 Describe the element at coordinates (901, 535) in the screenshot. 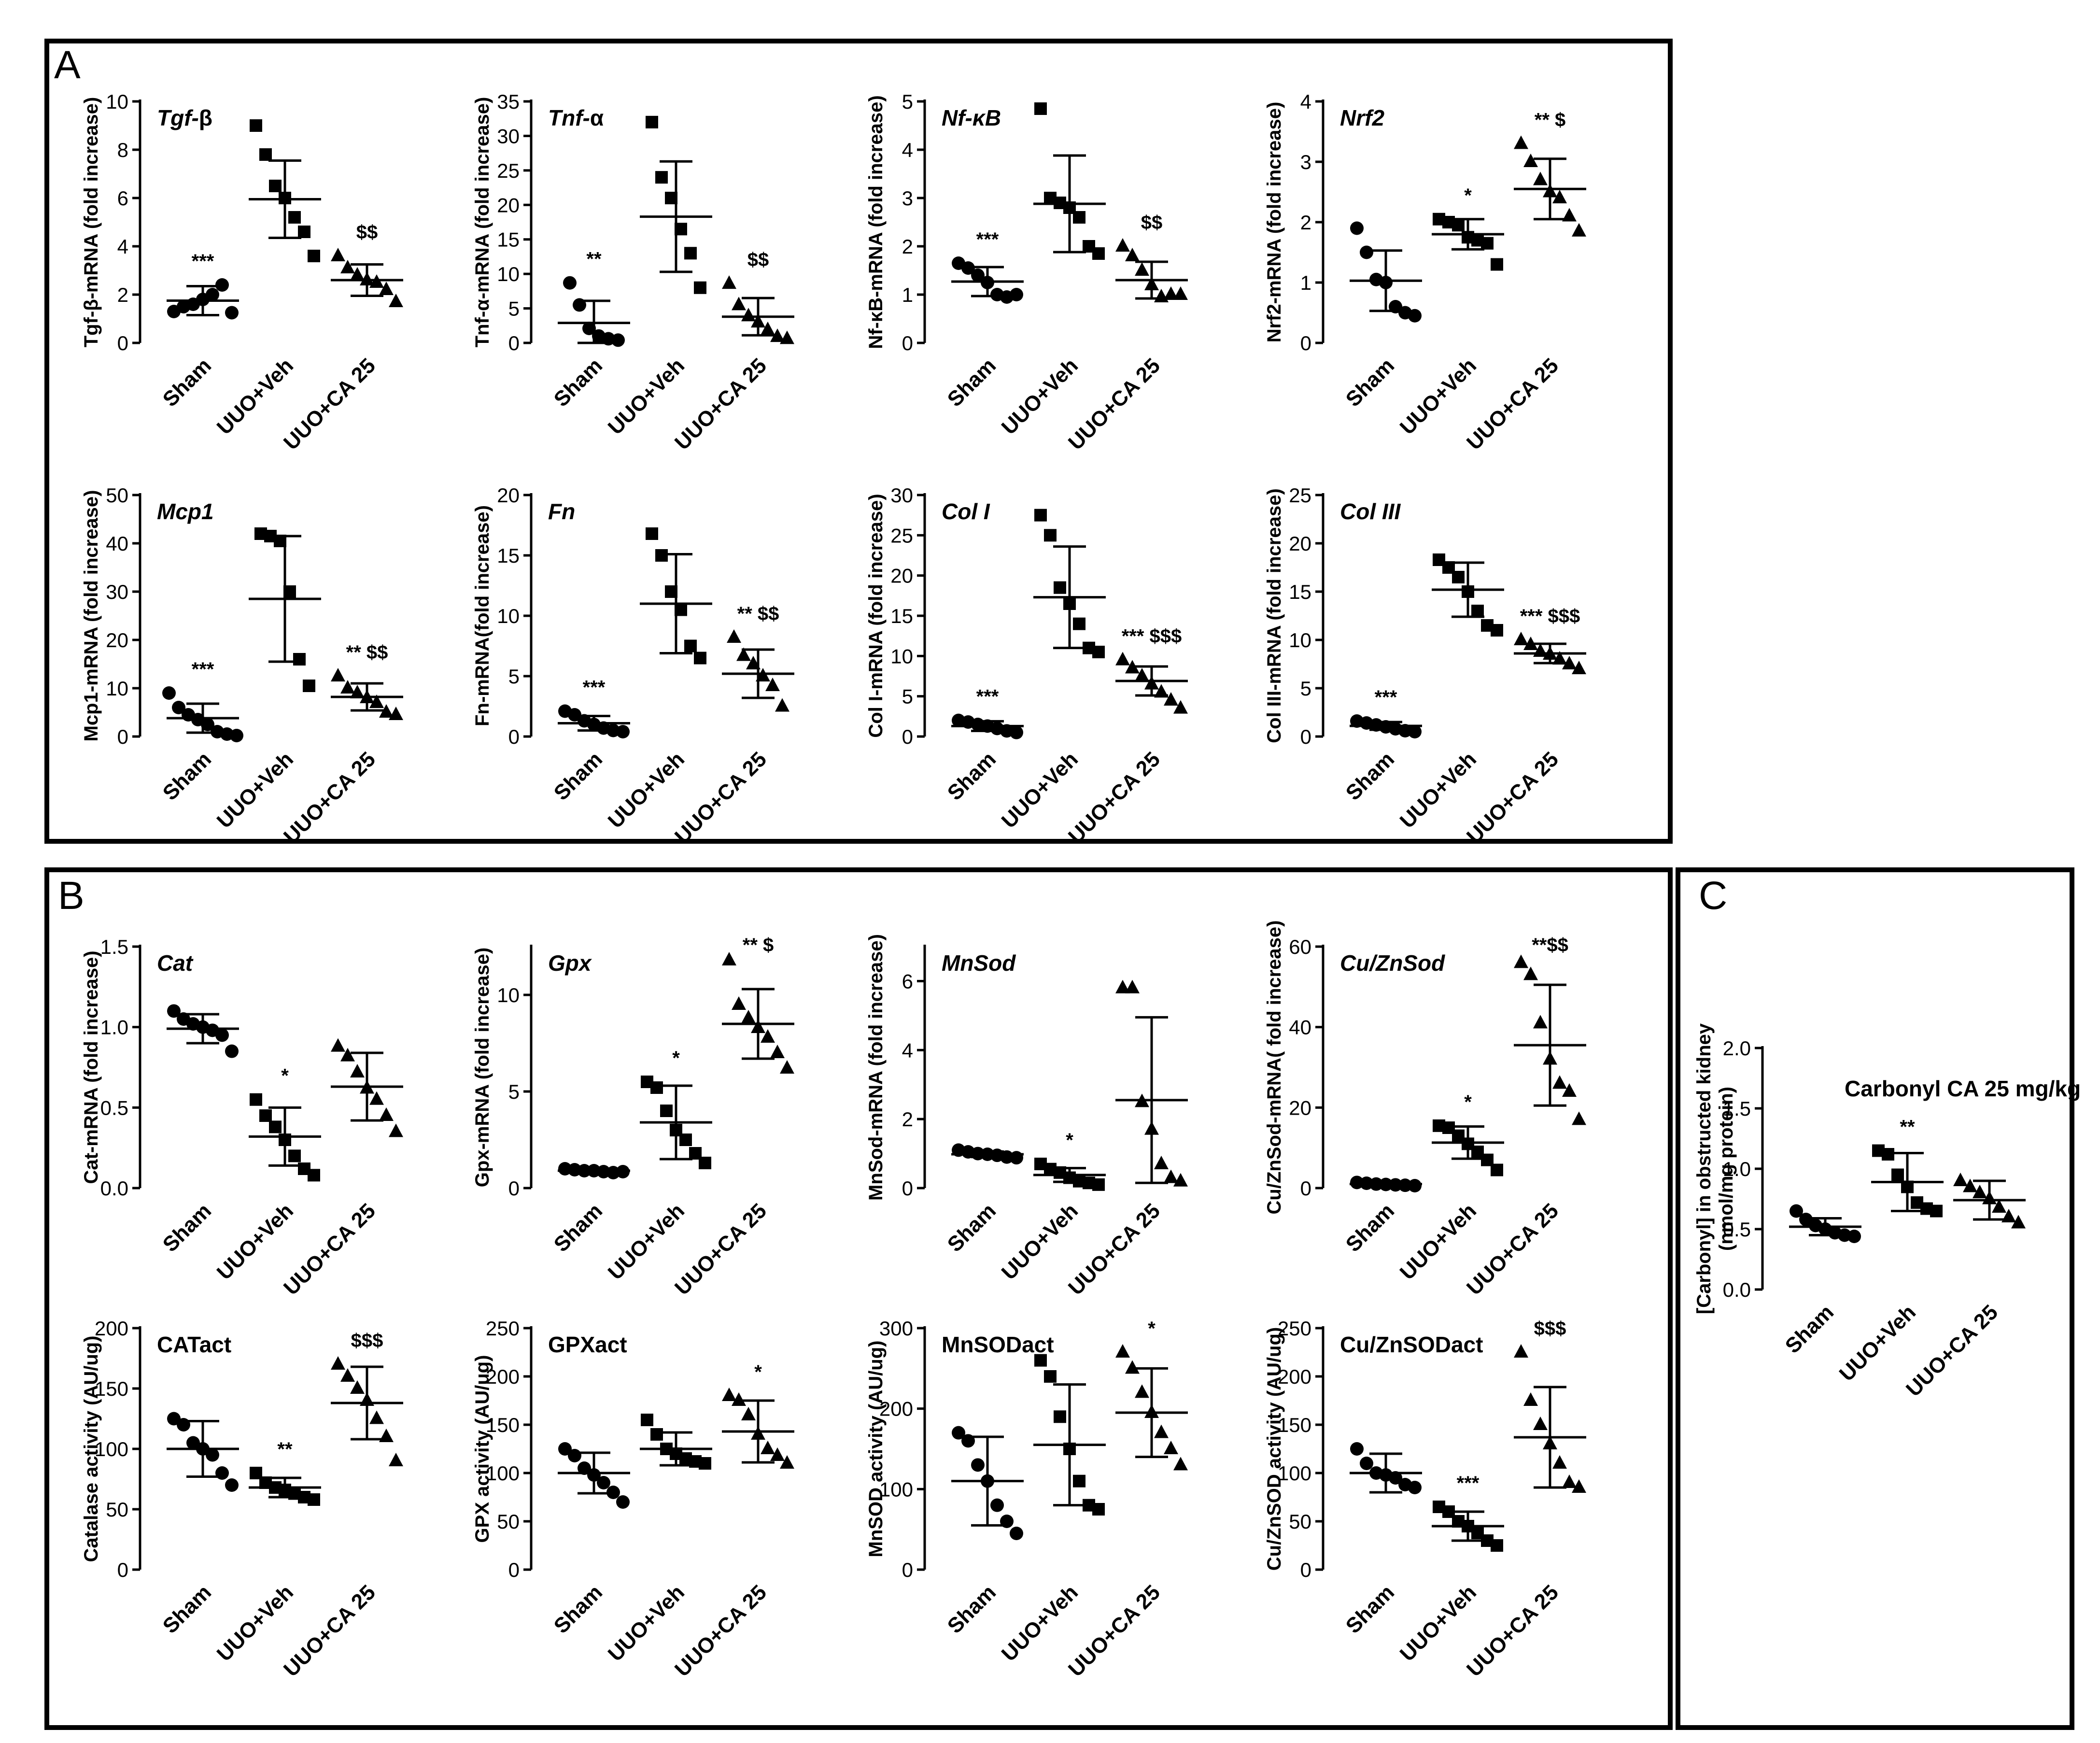

I see `y-tick-label: 25` at that location.